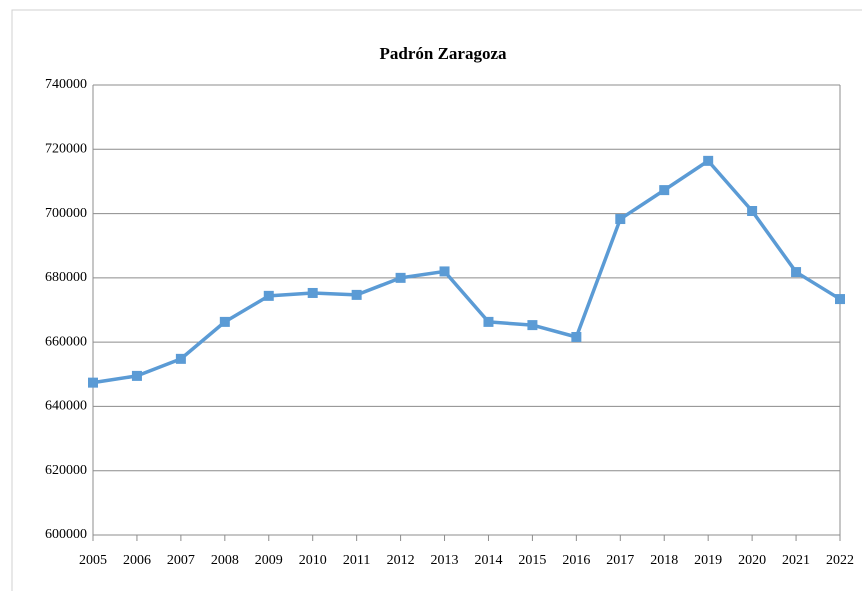 This screenshot has width=862, height=591. Describe the element at coordinates (796, 560) in the screenshot. I see `x-tick-label: 2021` at that location.